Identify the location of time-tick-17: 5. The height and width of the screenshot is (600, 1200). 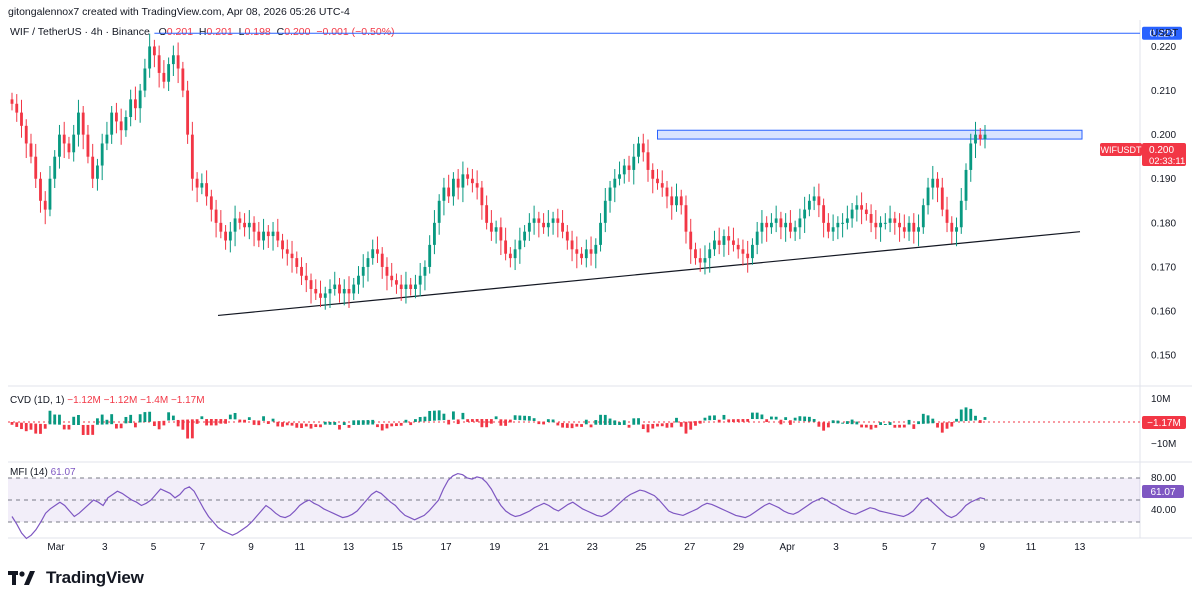
(885, 547).